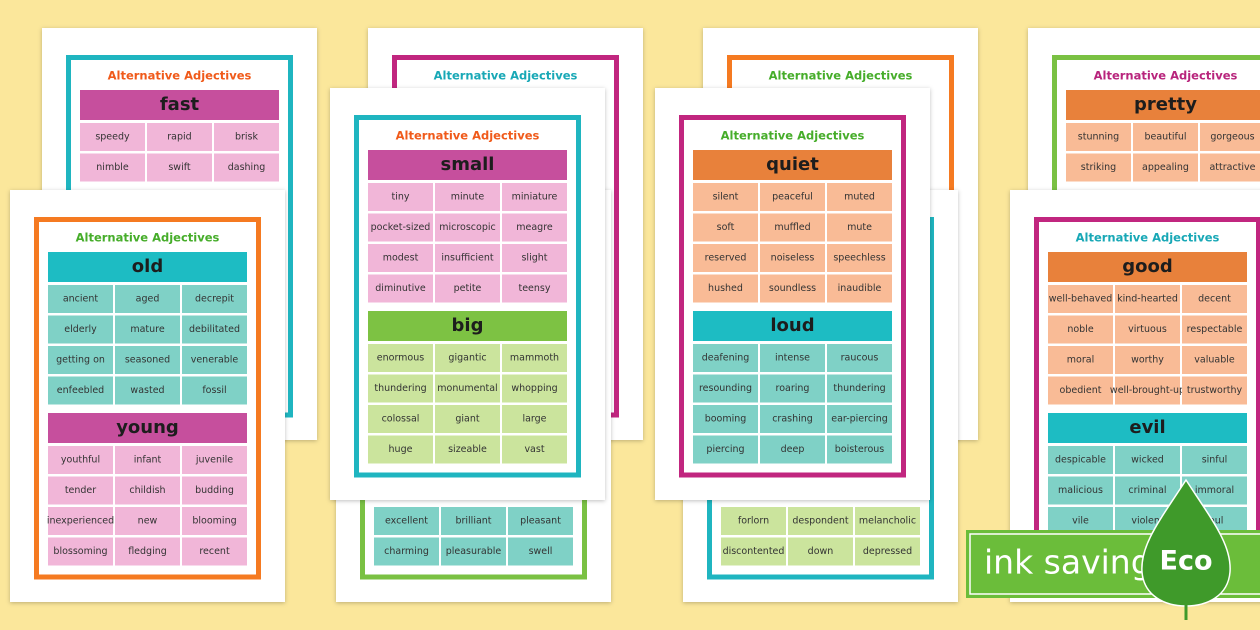 The height and width of the screenshot is (630, 1260). Describe the element at coordinates (1080, 521) in the screenshot. I see `word: vile` at that location.